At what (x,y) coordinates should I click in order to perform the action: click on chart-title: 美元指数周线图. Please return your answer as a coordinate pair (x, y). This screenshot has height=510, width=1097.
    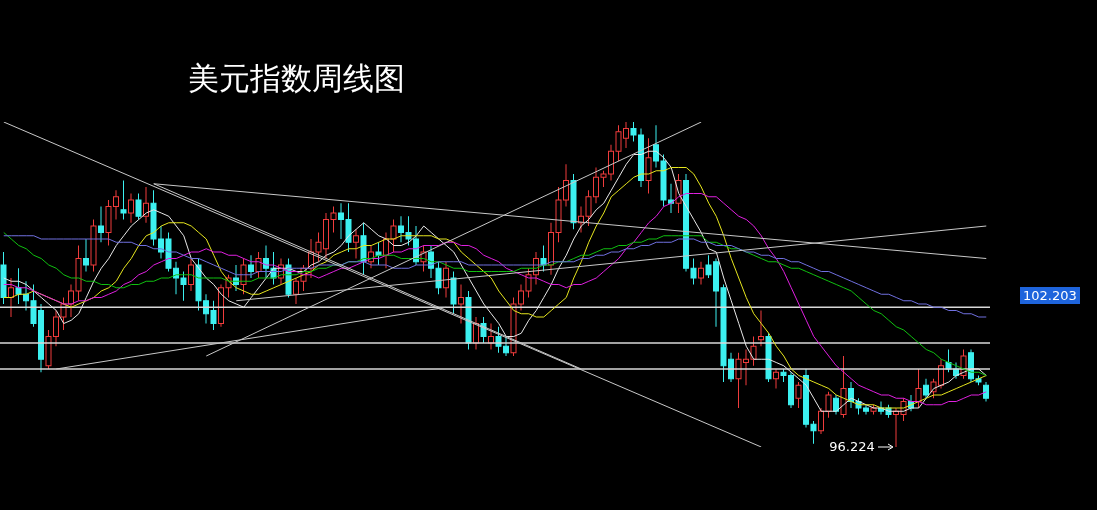
    Looking at the image, I should click on (296, 78).